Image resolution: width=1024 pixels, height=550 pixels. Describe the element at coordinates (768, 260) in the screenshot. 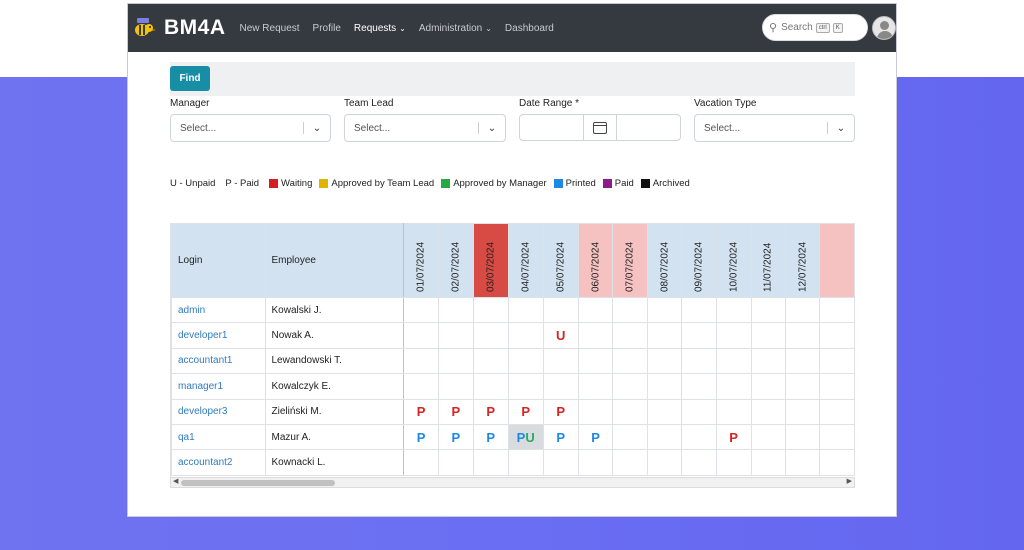

I see `column-header-date: 11/07/2024` at that location.